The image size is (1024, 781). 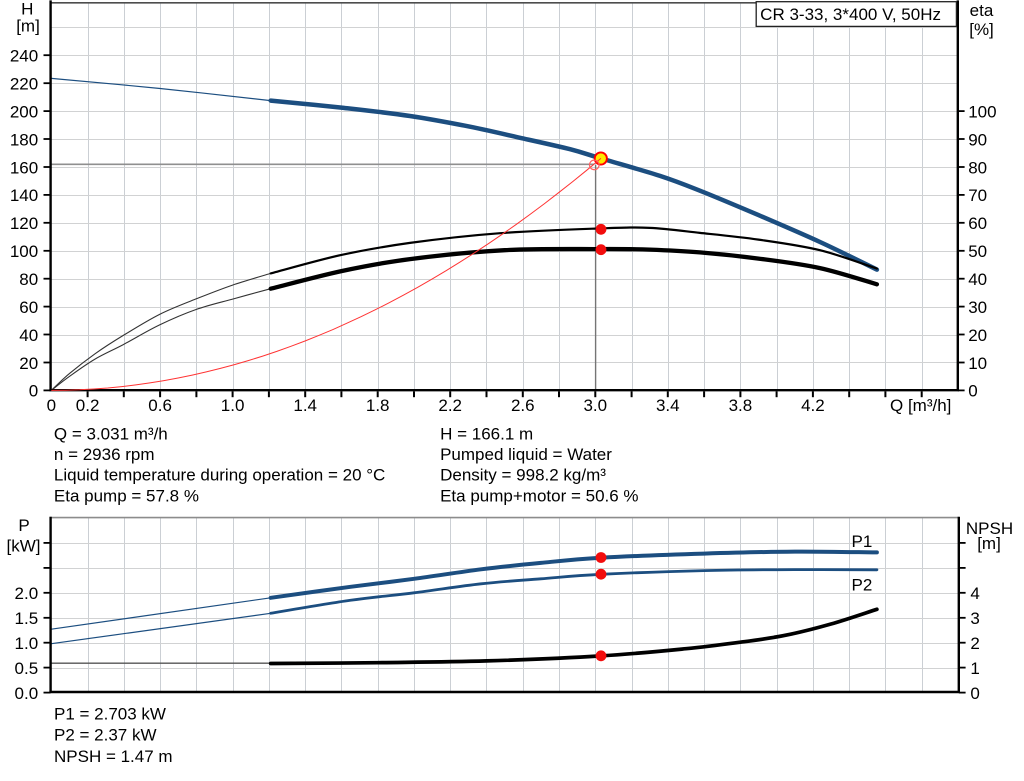 I want to click on svg-text: 3.4, so click(x=668, y=405).